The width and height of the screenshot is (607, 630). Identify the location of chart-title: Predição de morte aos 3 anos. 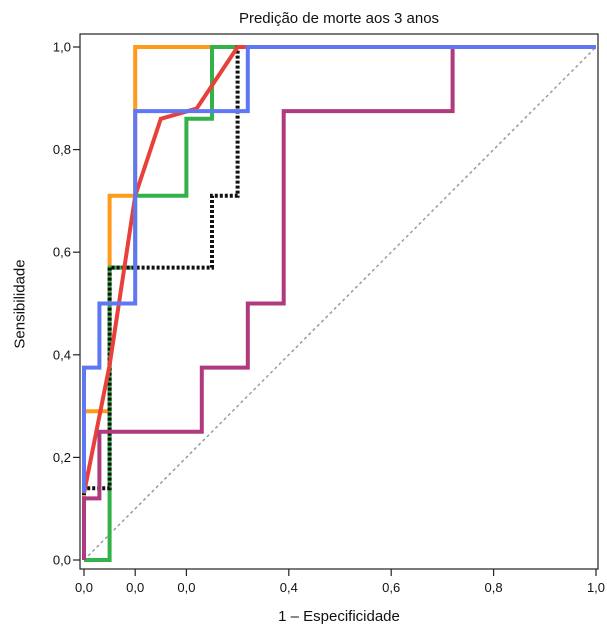
(339, 18).